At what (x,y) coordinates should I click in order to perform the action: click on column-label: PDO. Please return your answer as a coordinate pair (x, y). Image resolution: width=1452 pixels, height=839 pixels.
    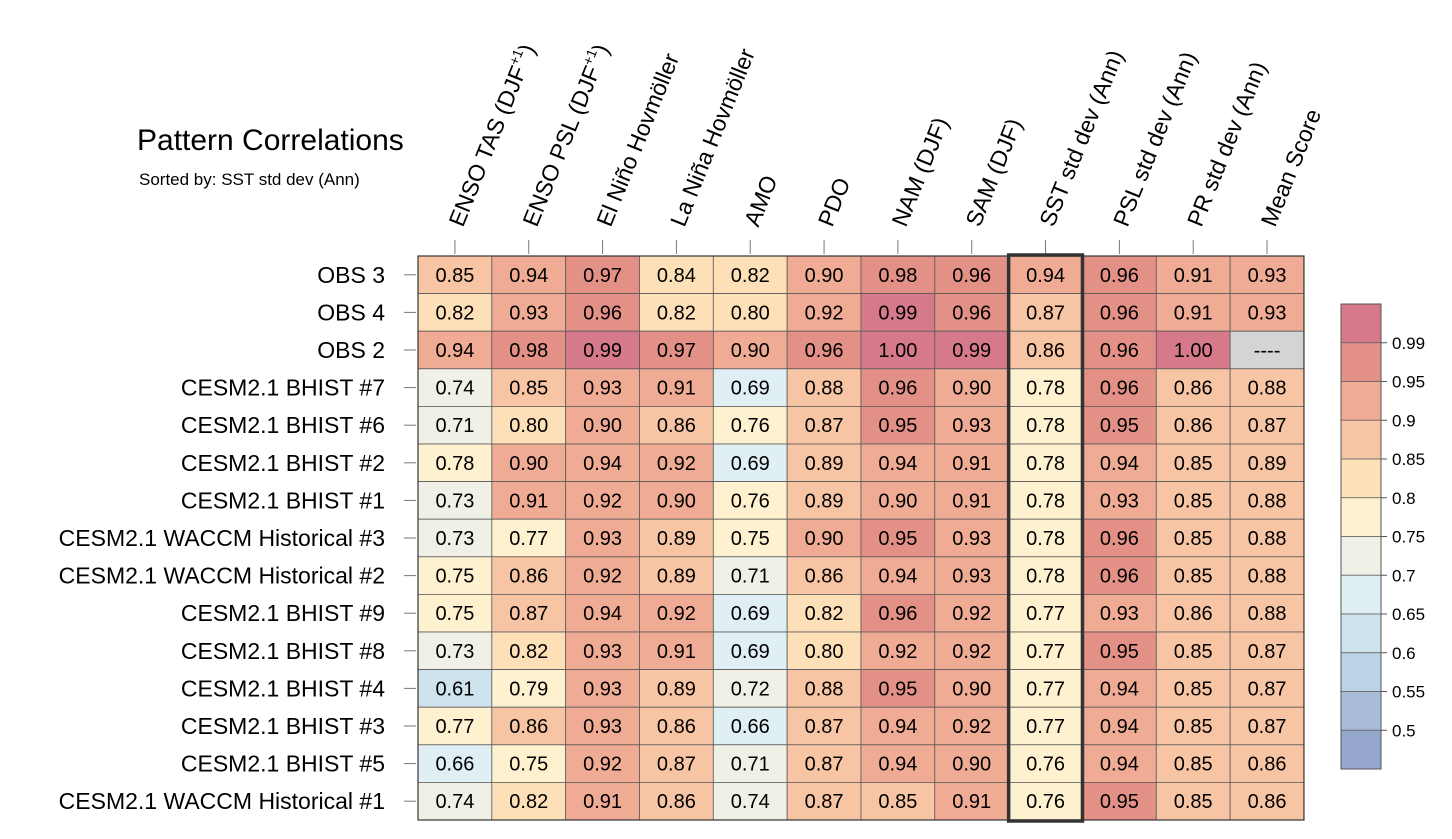
    Looking at the image, I should click on (834, 202).